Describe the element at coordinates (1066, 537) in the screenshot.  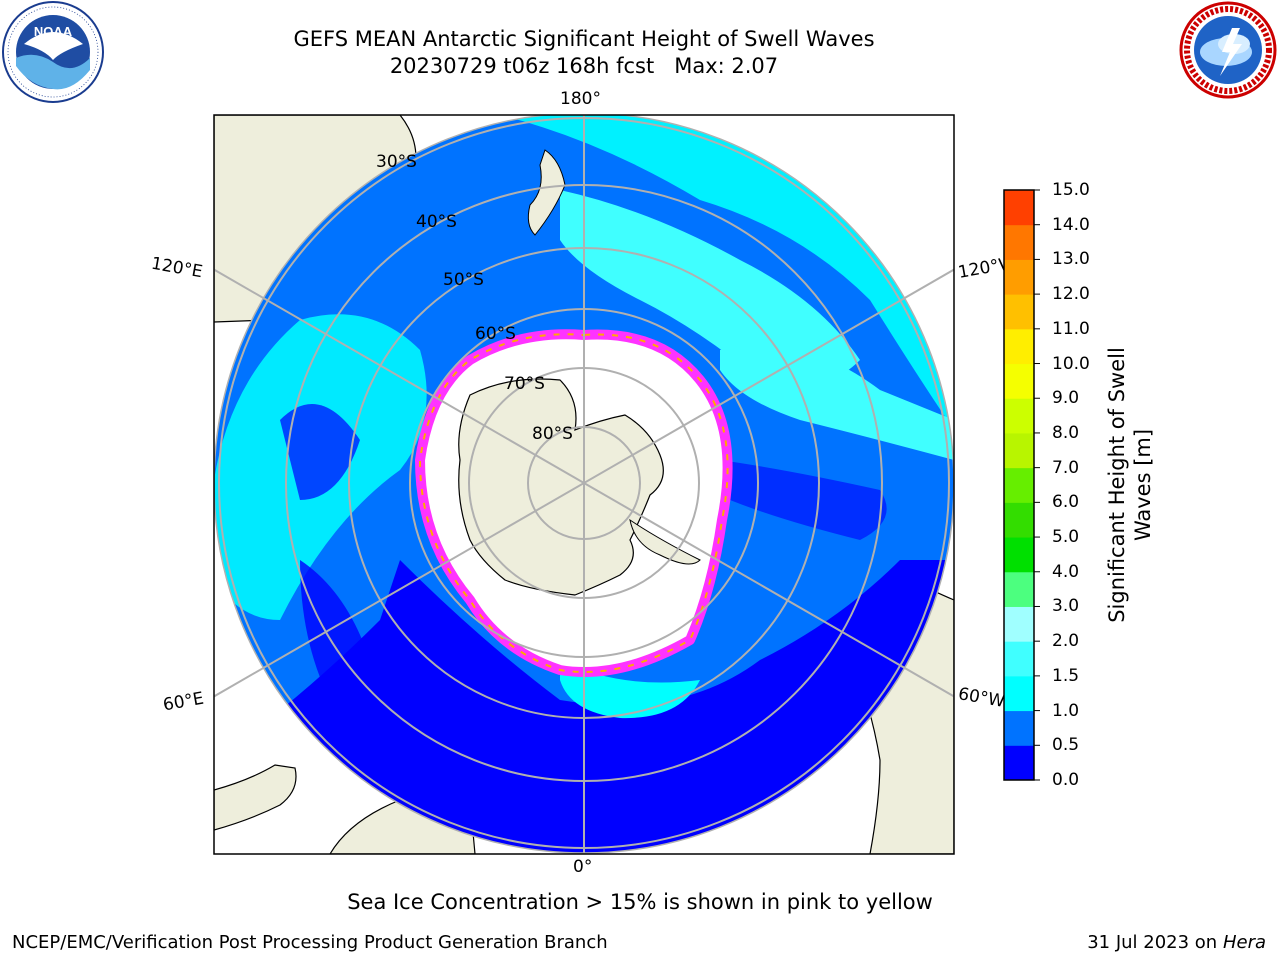
I see `colorbar-tick-label: 5.0` at that location.